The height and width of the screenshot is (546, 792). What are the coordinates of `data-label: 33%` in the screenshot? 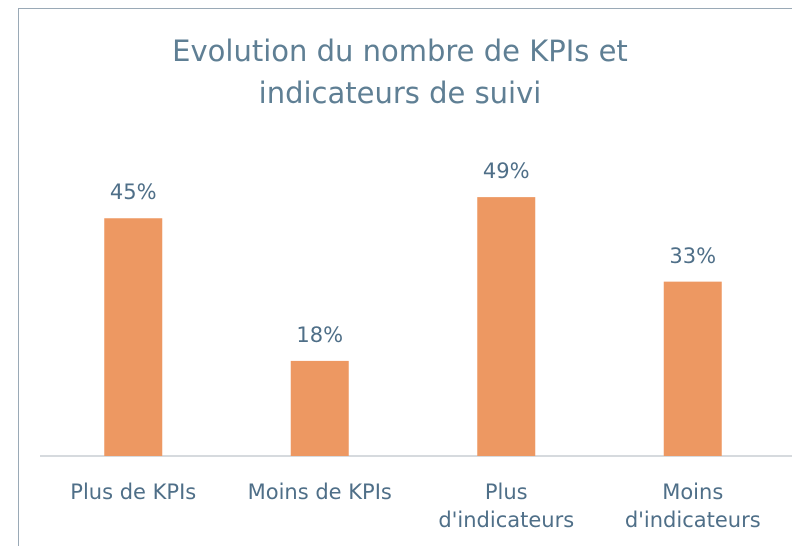 It's located at (693, 255).